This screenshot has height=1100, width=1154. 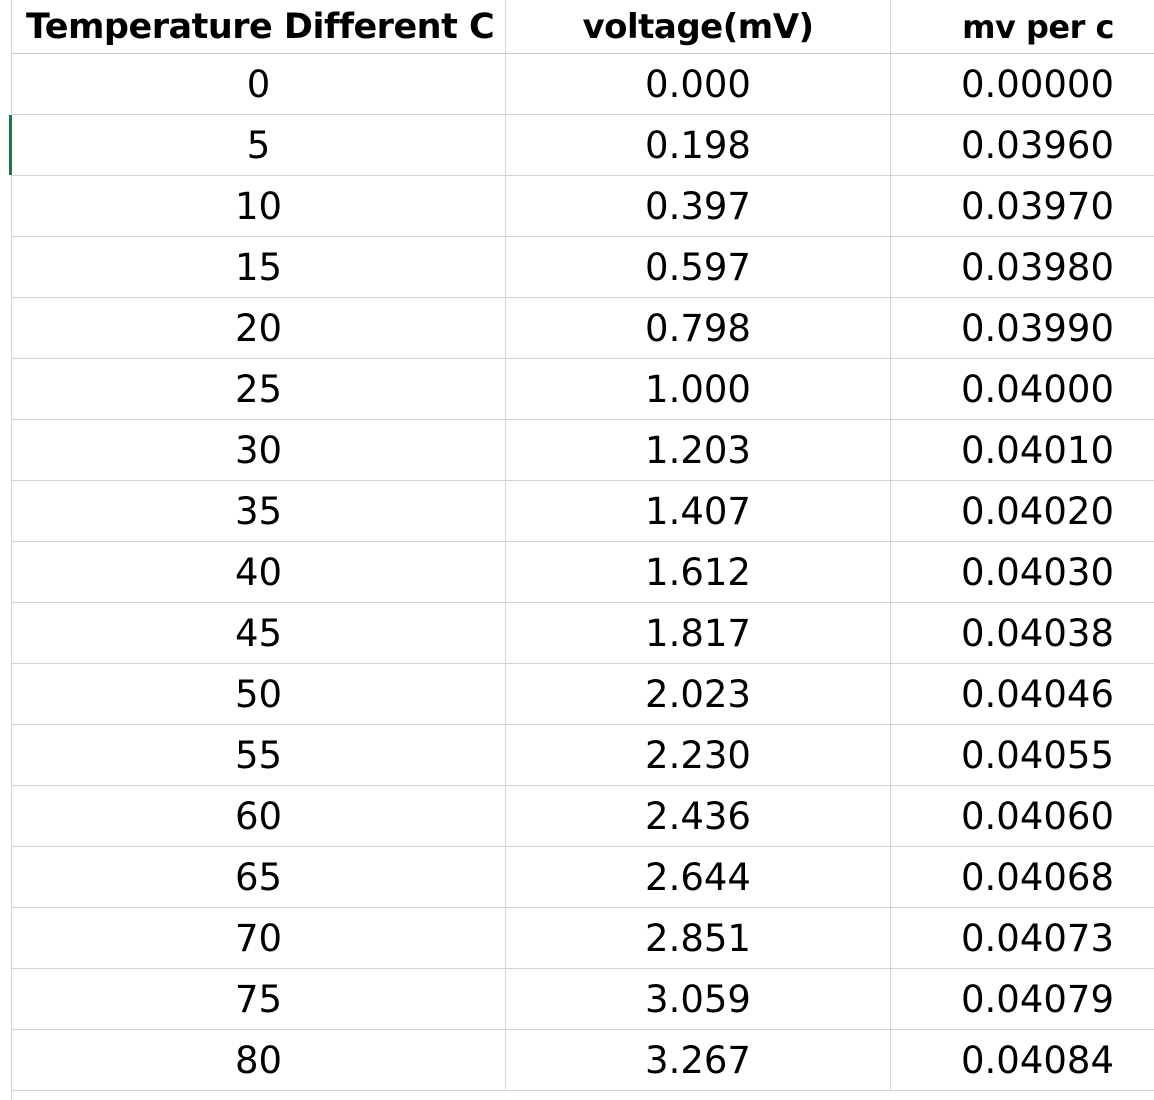 I want to click on cell-voltage: 0.798, so click(x=698, y=328).